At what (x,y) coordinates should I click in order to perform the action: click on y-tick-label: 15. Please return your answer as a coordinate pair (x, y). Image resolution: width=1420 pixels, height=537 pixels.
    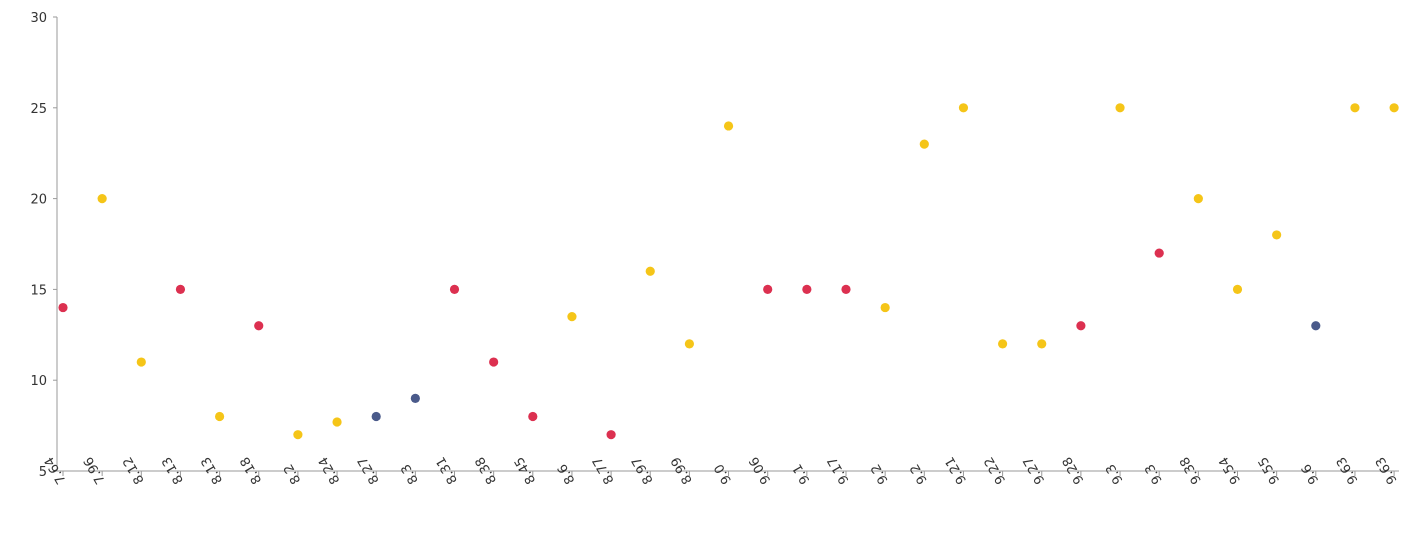
    Looking at the image, I should click on (38, 290).